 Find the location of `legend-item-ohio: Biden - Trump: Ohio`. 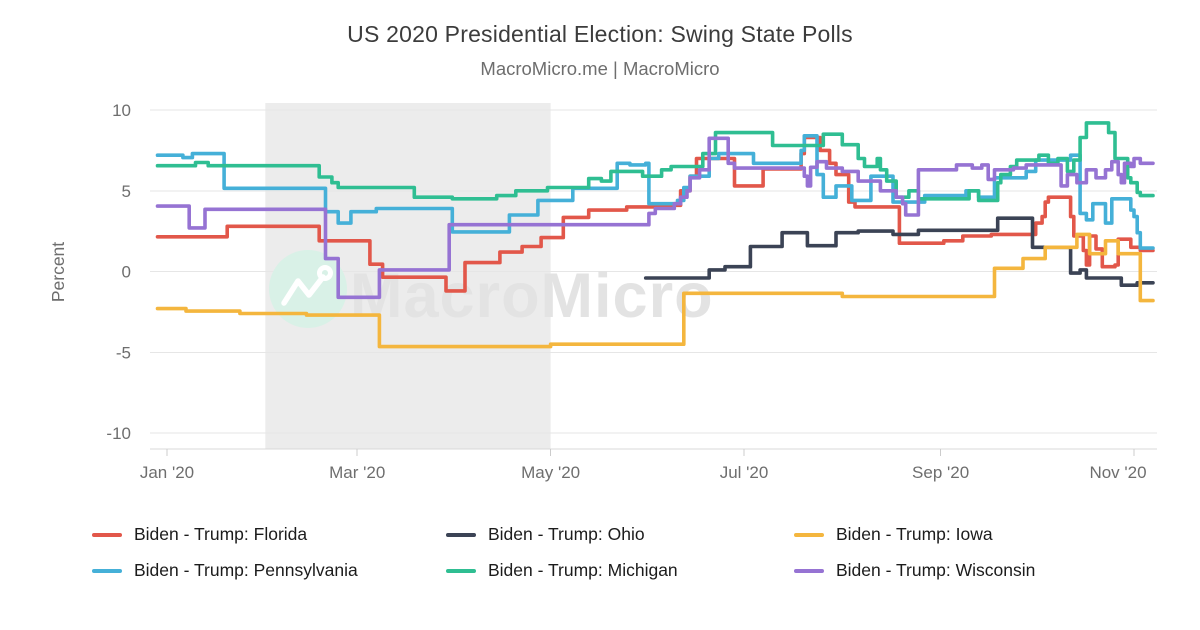

legend-item-ohio: Biden - Trump: Ohio is located at coordinates (620, 534).